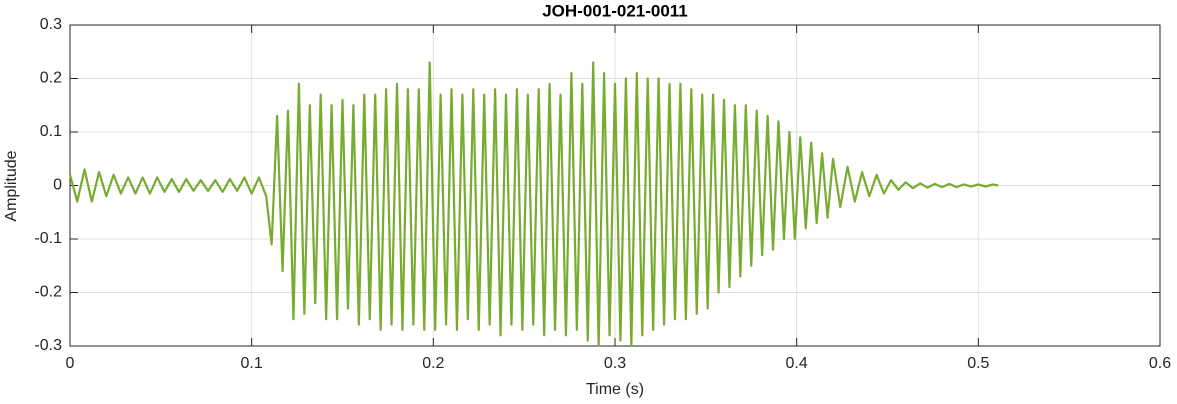 This screenshot has width=1177, height=404. Describe the element at coordinates (51, 131) in the screenshot. I see `y-tick-label: 0.1` at that location.